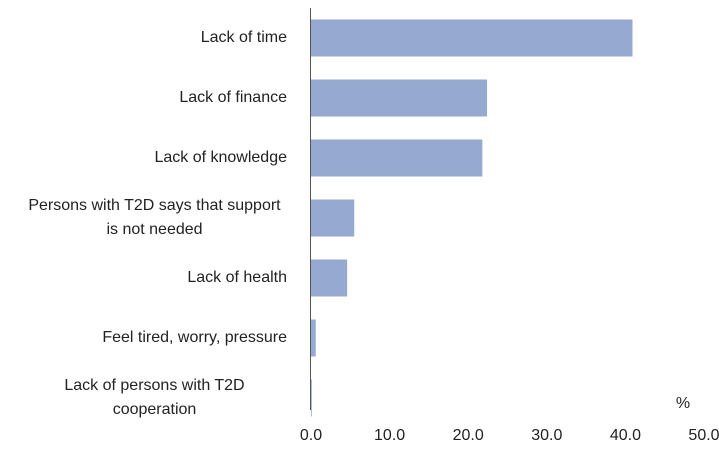 This screenshot has height=470, width=719. Describe the element at coordinates (703, 435) in the screenshot. I see `x-tick-label: 50.0` at that location.